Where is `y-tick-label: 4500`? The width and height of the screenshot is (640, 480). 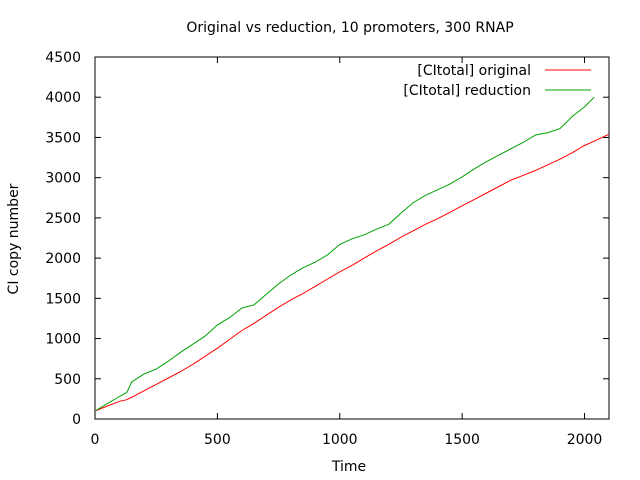 y-tick-label: 4500 is located at coordinates (63, 58).